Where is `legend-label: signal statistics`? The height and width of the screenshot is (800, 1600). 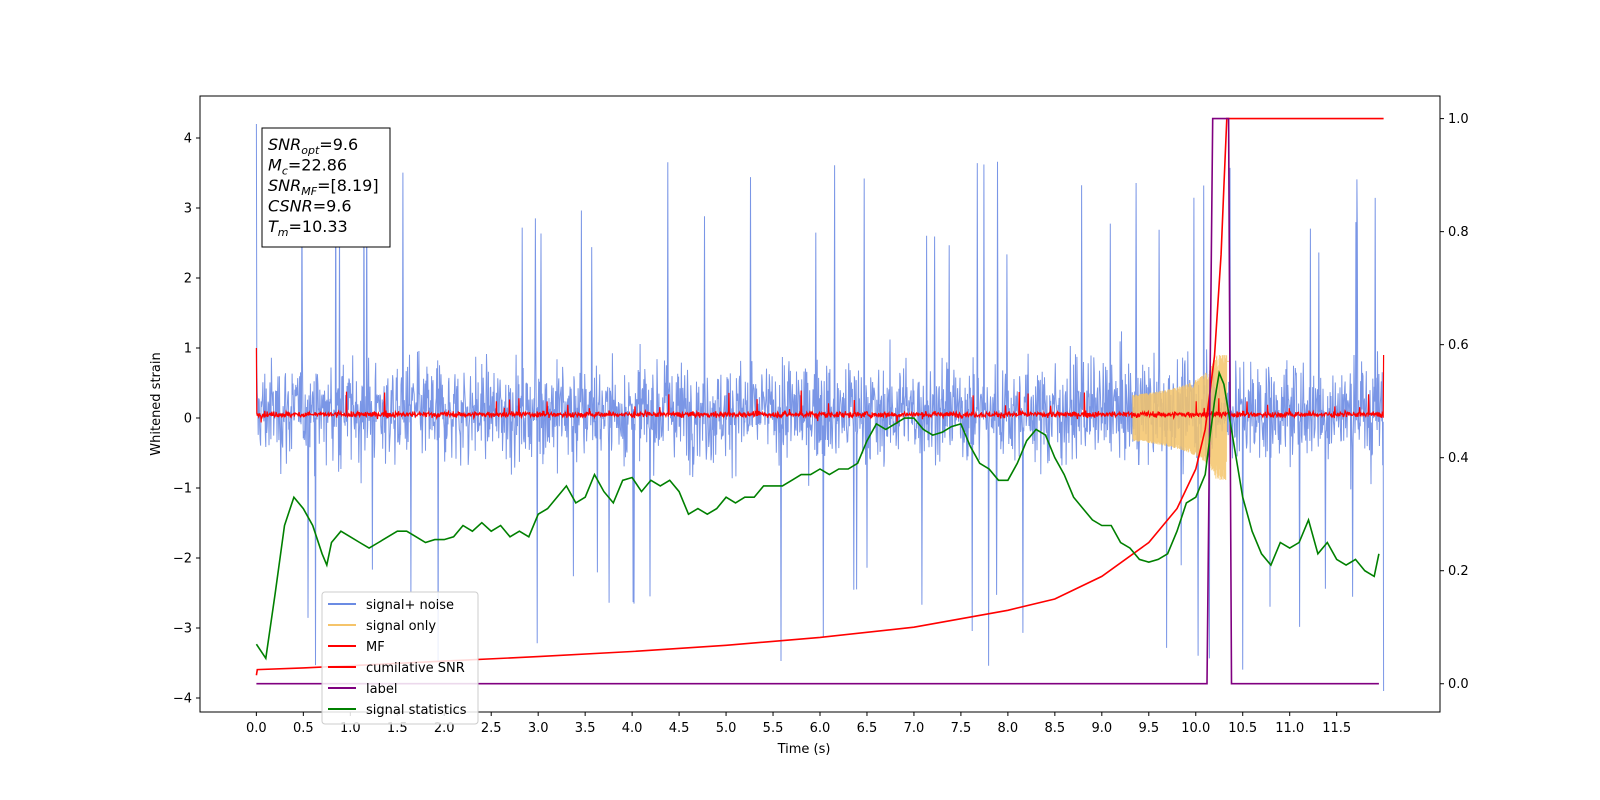
legend-label: signal statistics is located at coordinates (416, 710).